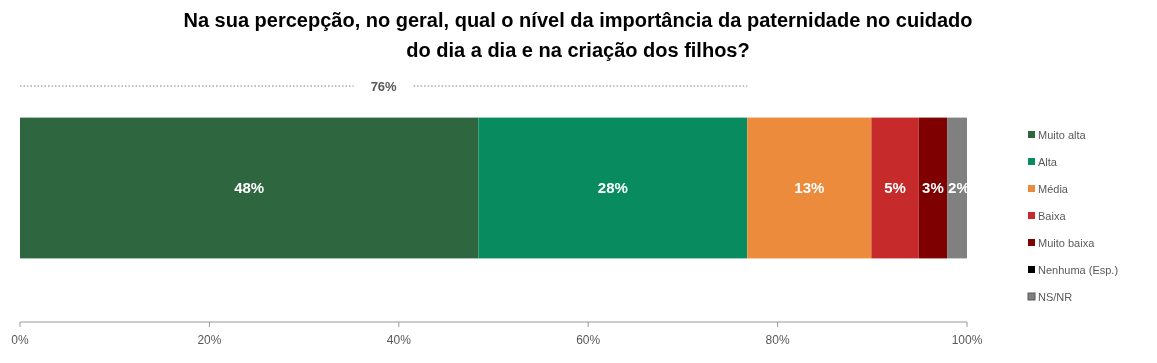 This screenshot has height=363, width=1157. Describe the element at coordinates (209, 340) in the screenshot. I see `x-tick-label: 20%` at that location.